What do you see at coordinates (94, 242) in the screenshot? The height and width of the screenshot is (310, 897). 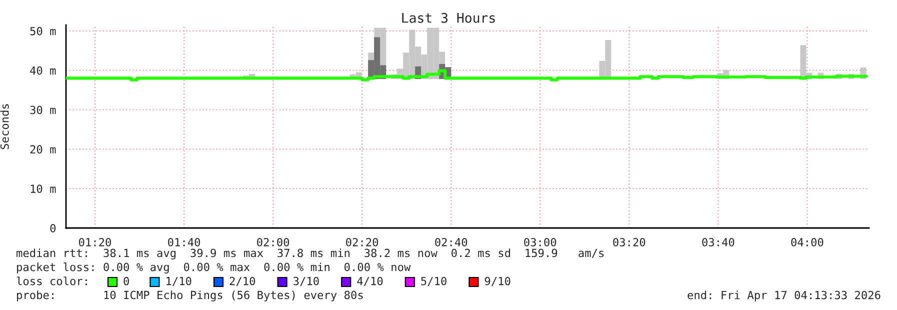 I see `x-tick-label: 01:20` at bounding box center [94, 242].